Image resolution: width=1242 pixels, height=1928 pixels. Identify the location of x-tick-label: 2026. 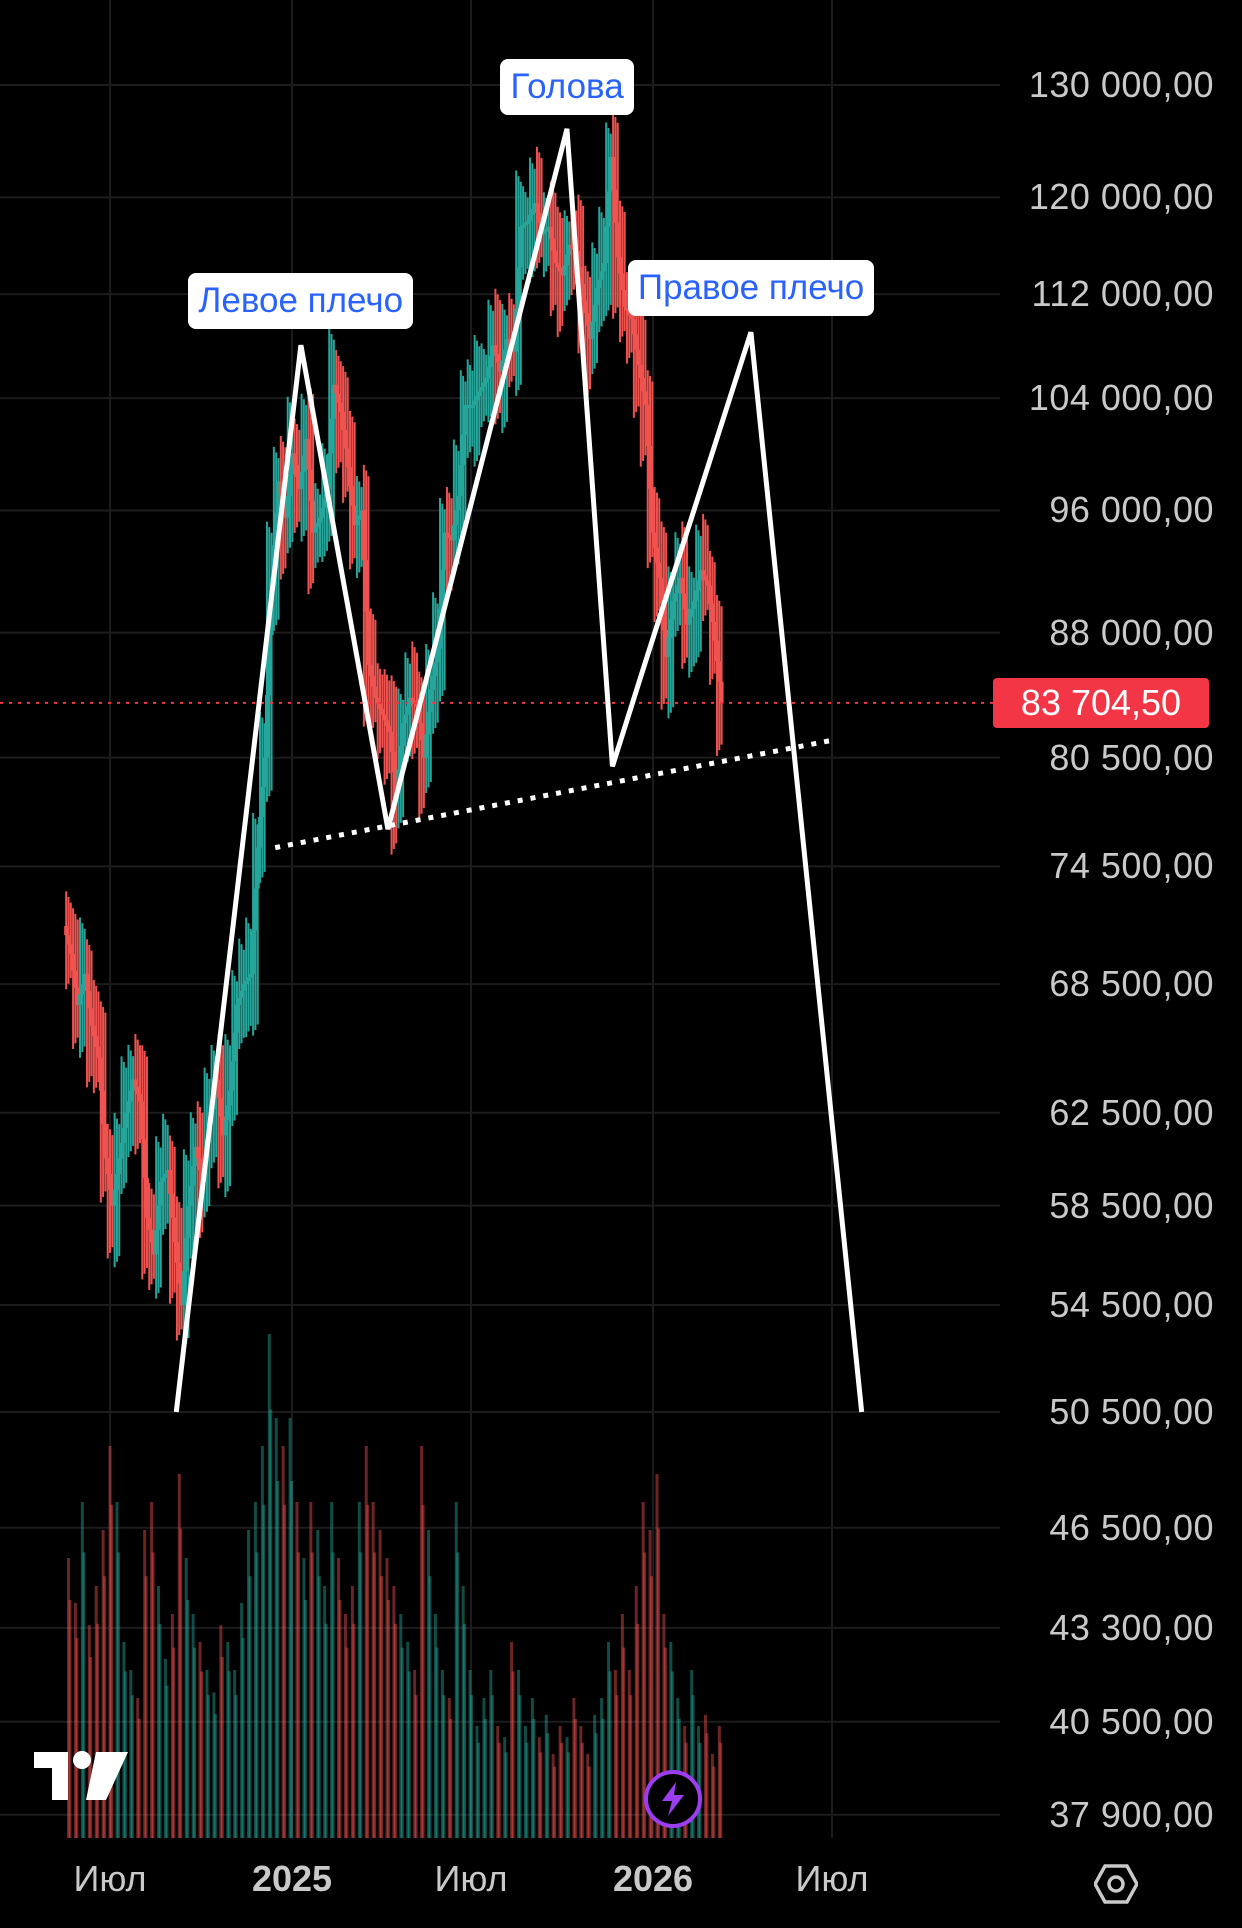
(653, 1878).